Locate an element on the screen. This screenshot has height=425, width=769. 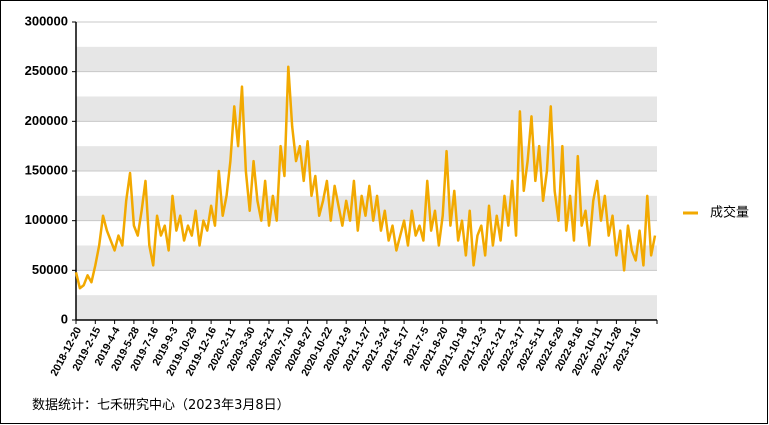
y-tick-label: 250000 is located at coordinates (46, 70).